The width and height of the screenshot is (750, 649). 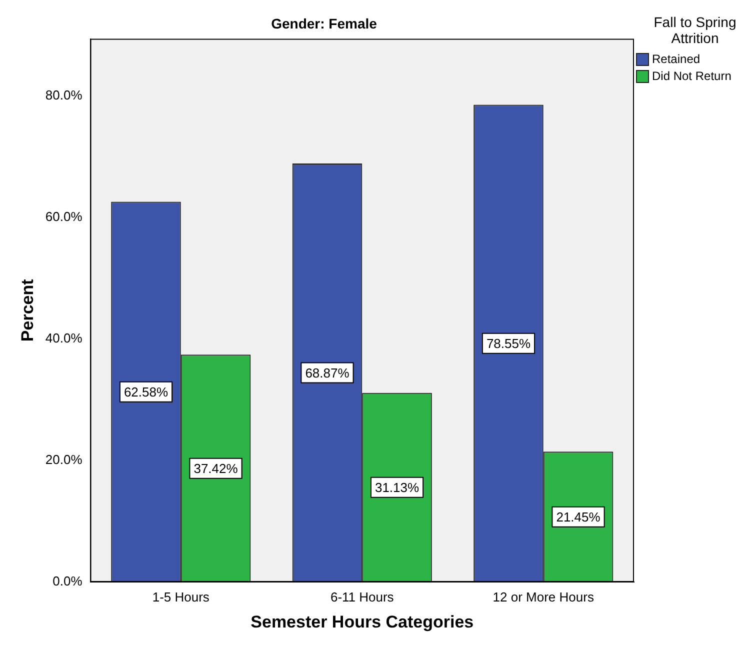 I want to click on y-tick-label: 60.0%, so click(x=64, y=216).